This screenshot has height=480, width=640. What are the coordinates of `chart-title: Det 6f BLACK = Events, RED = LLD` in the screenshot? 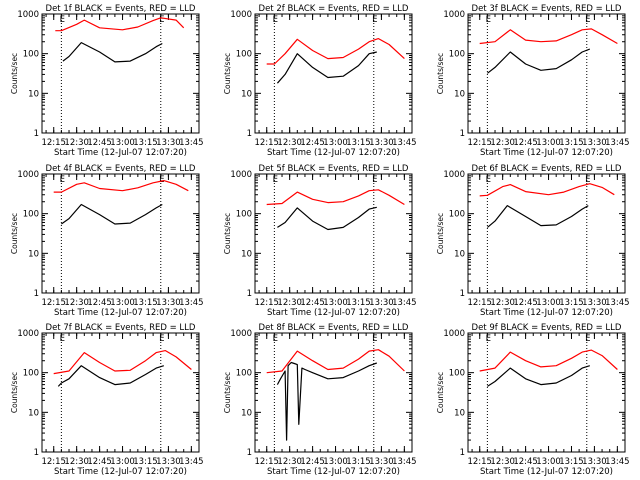 It's located at (547, 169).